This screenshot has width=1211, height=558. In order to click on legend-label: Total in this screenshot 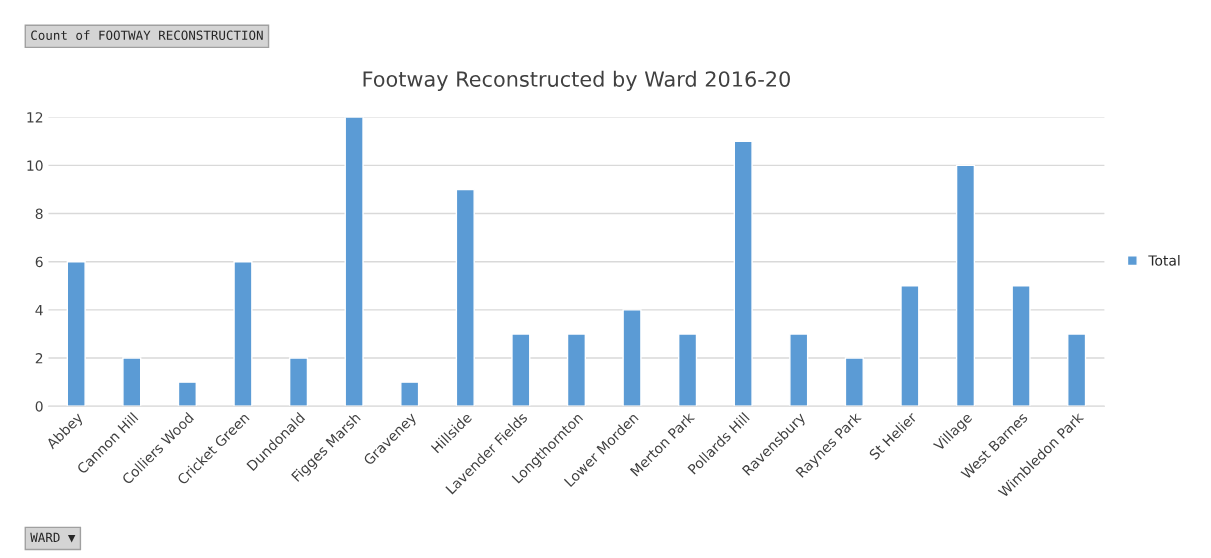, I will do `click(1164, 260)`.